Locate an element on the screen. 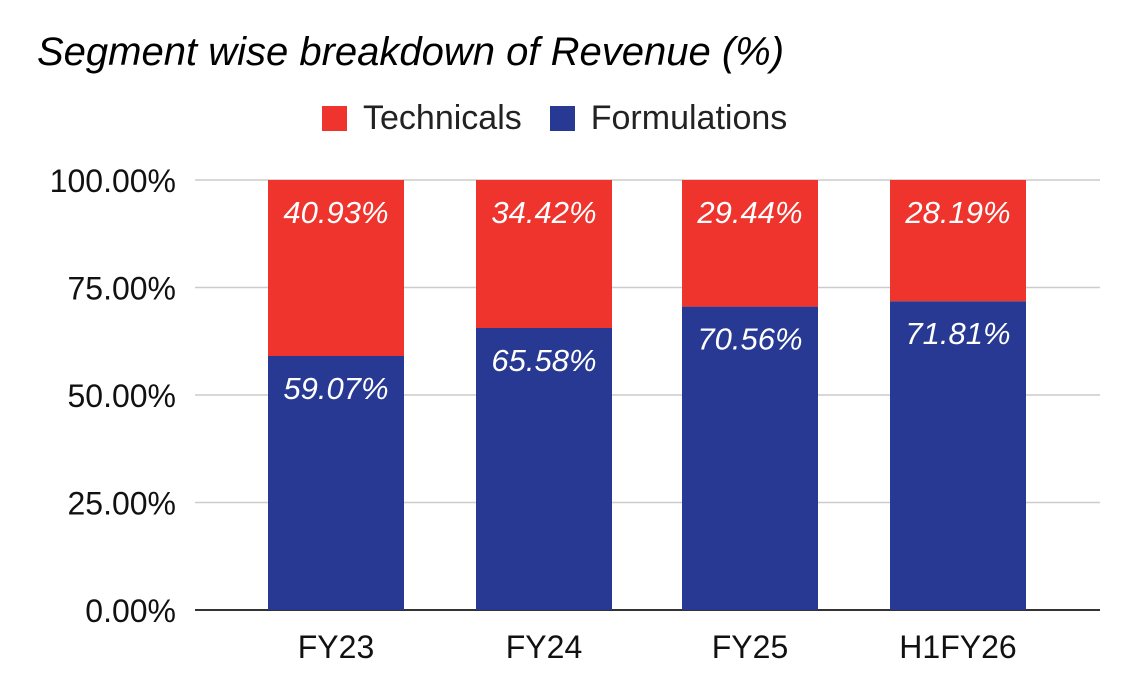  x-tick-label: FY23 is located at coordinates (336, 647).